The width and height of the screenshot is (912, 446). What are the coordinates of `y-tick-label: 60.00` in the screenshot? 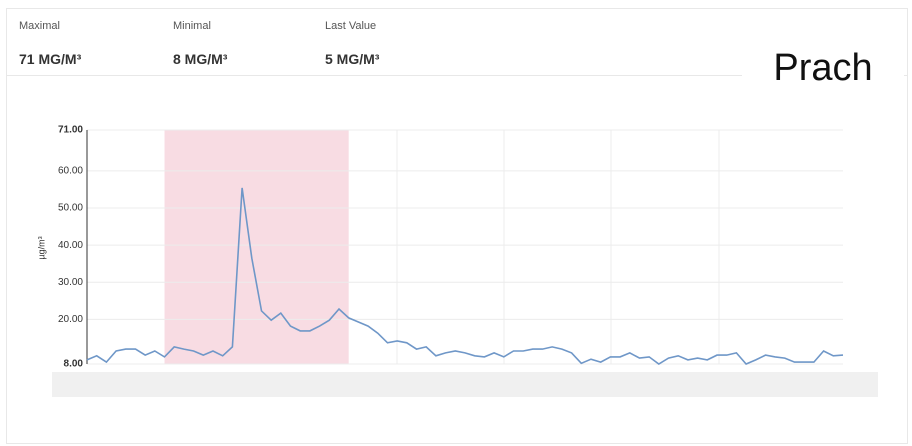 It's located at (70, 170).